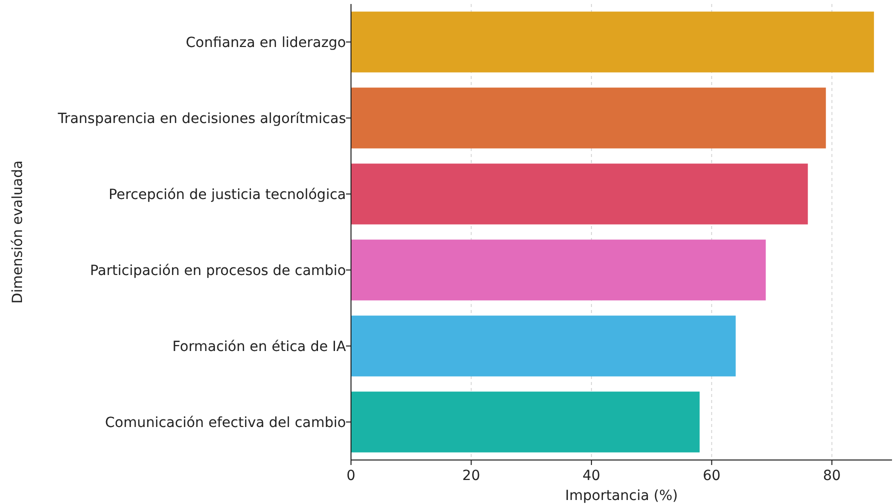  Describe the element at coordinates (711, 476) in the screenshot. I see `x-tick-label: 60` at that location.